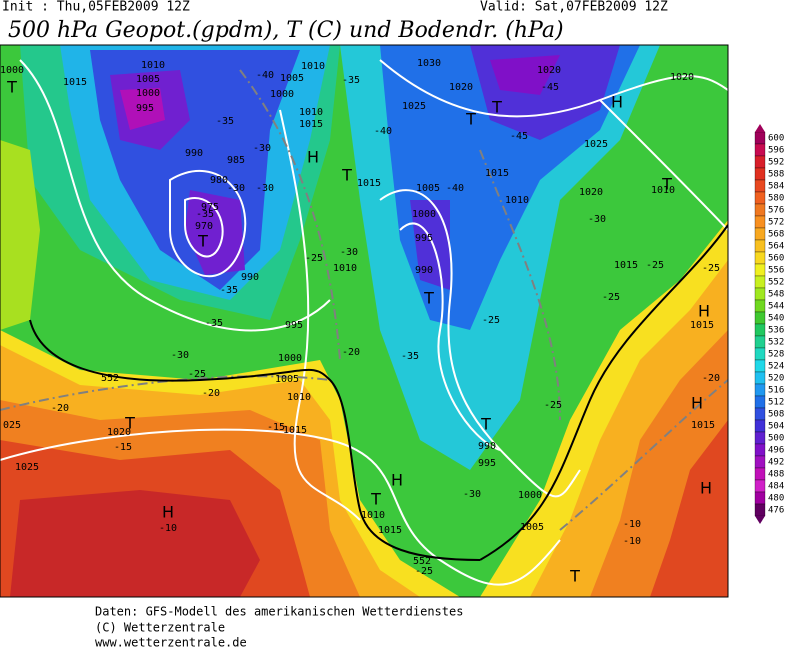 The height and width of the screenshot is (652, 790). Describe the element at coordinates (219, 180) in the screenshot. I see `contour-label: 980` at that location.